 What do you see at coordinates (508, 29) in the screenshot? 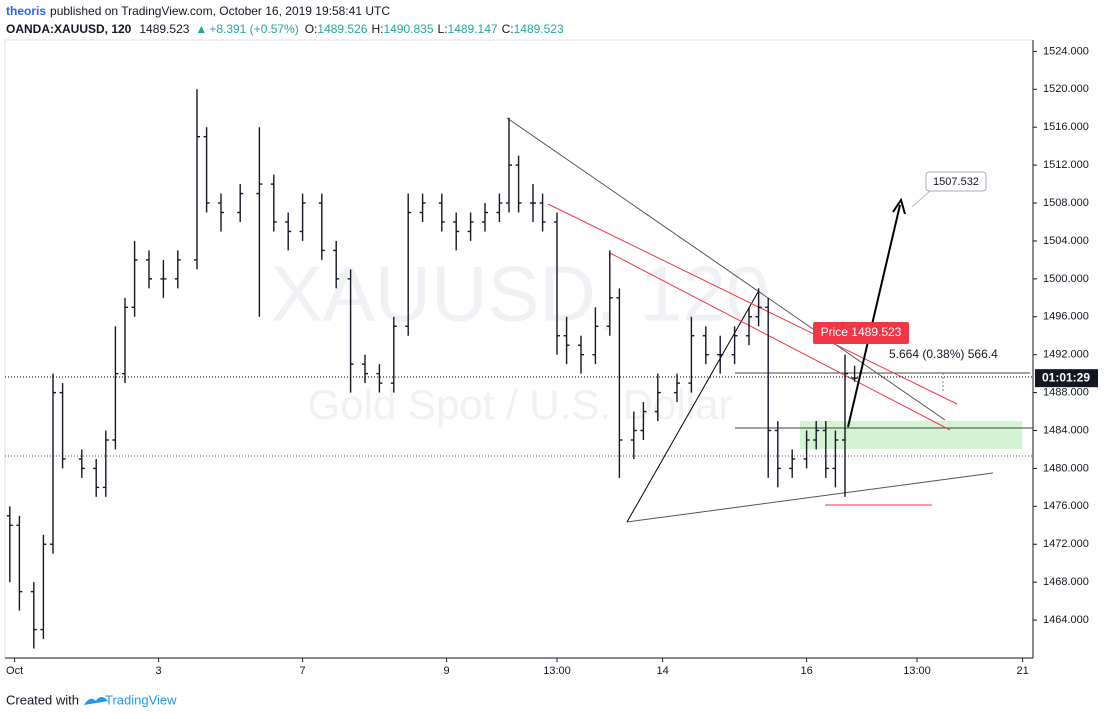
I see `legend-label: C:` at bounding box center [508, 29].